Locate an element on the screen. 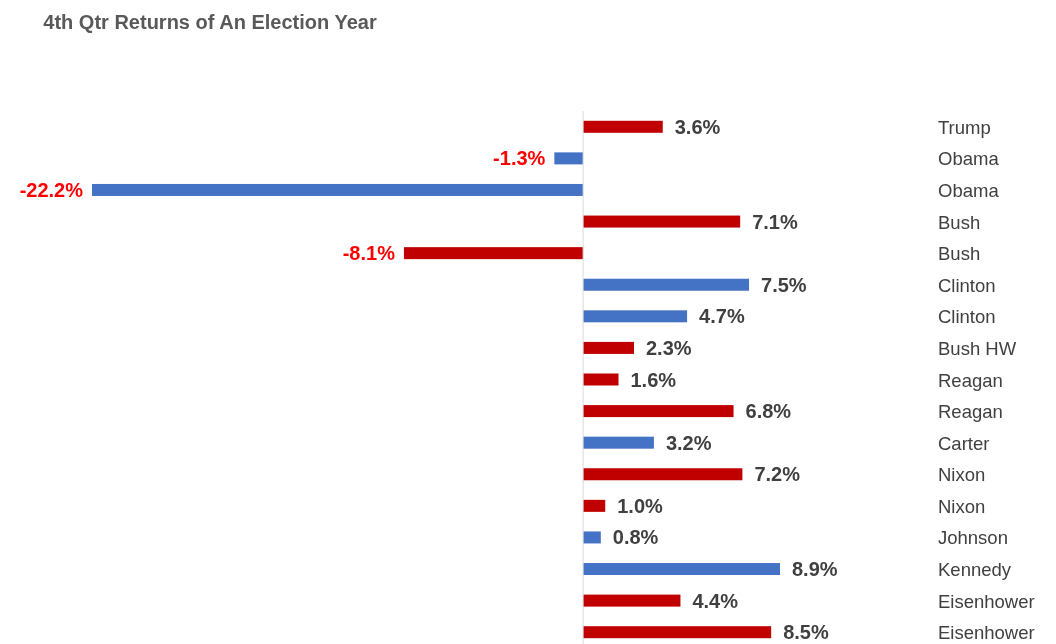  data-label: 8.9% is located at coordinates (815, 569).